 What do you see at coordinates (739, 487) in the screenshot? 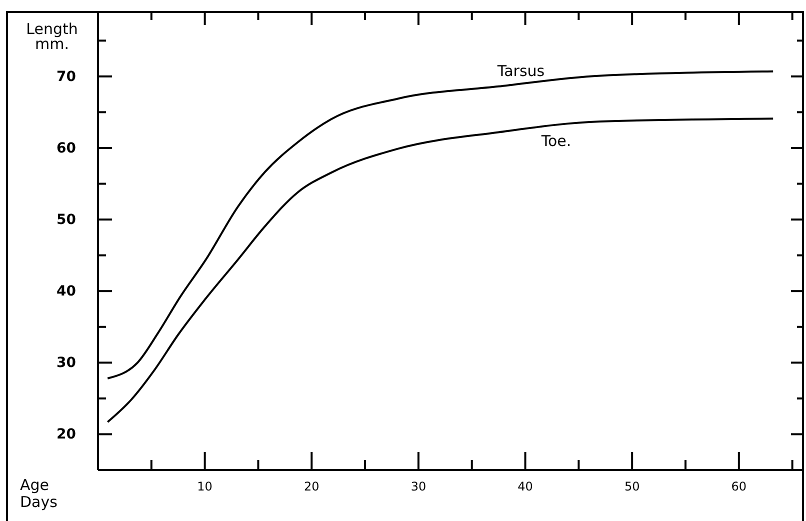
I see `x-tick-label: 60` at bounding box center [739, 487].